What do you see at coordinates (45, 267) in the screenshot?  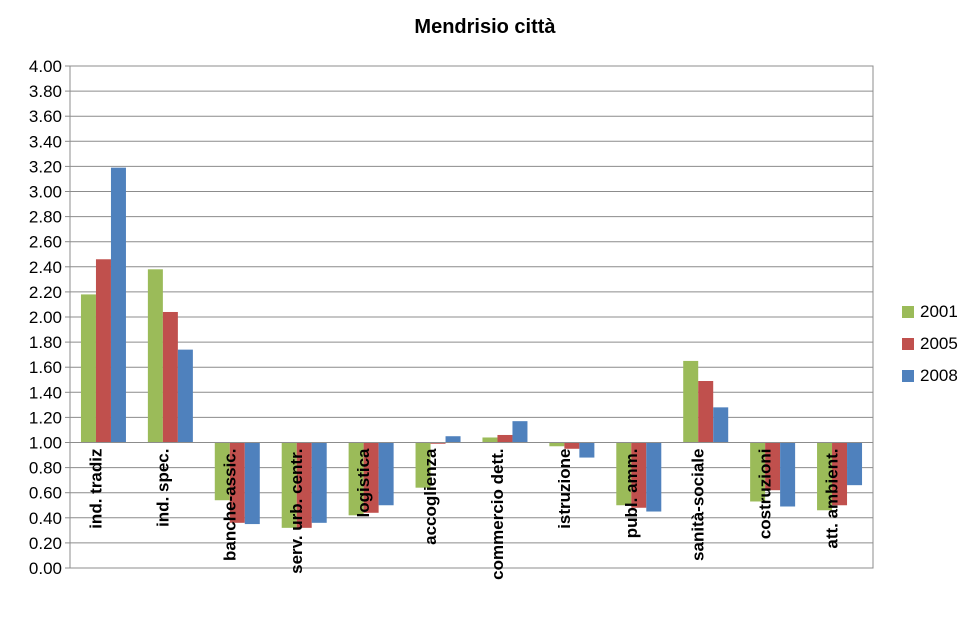 I see `y-tick-label: 2.40` at bounding box center [45, 267].